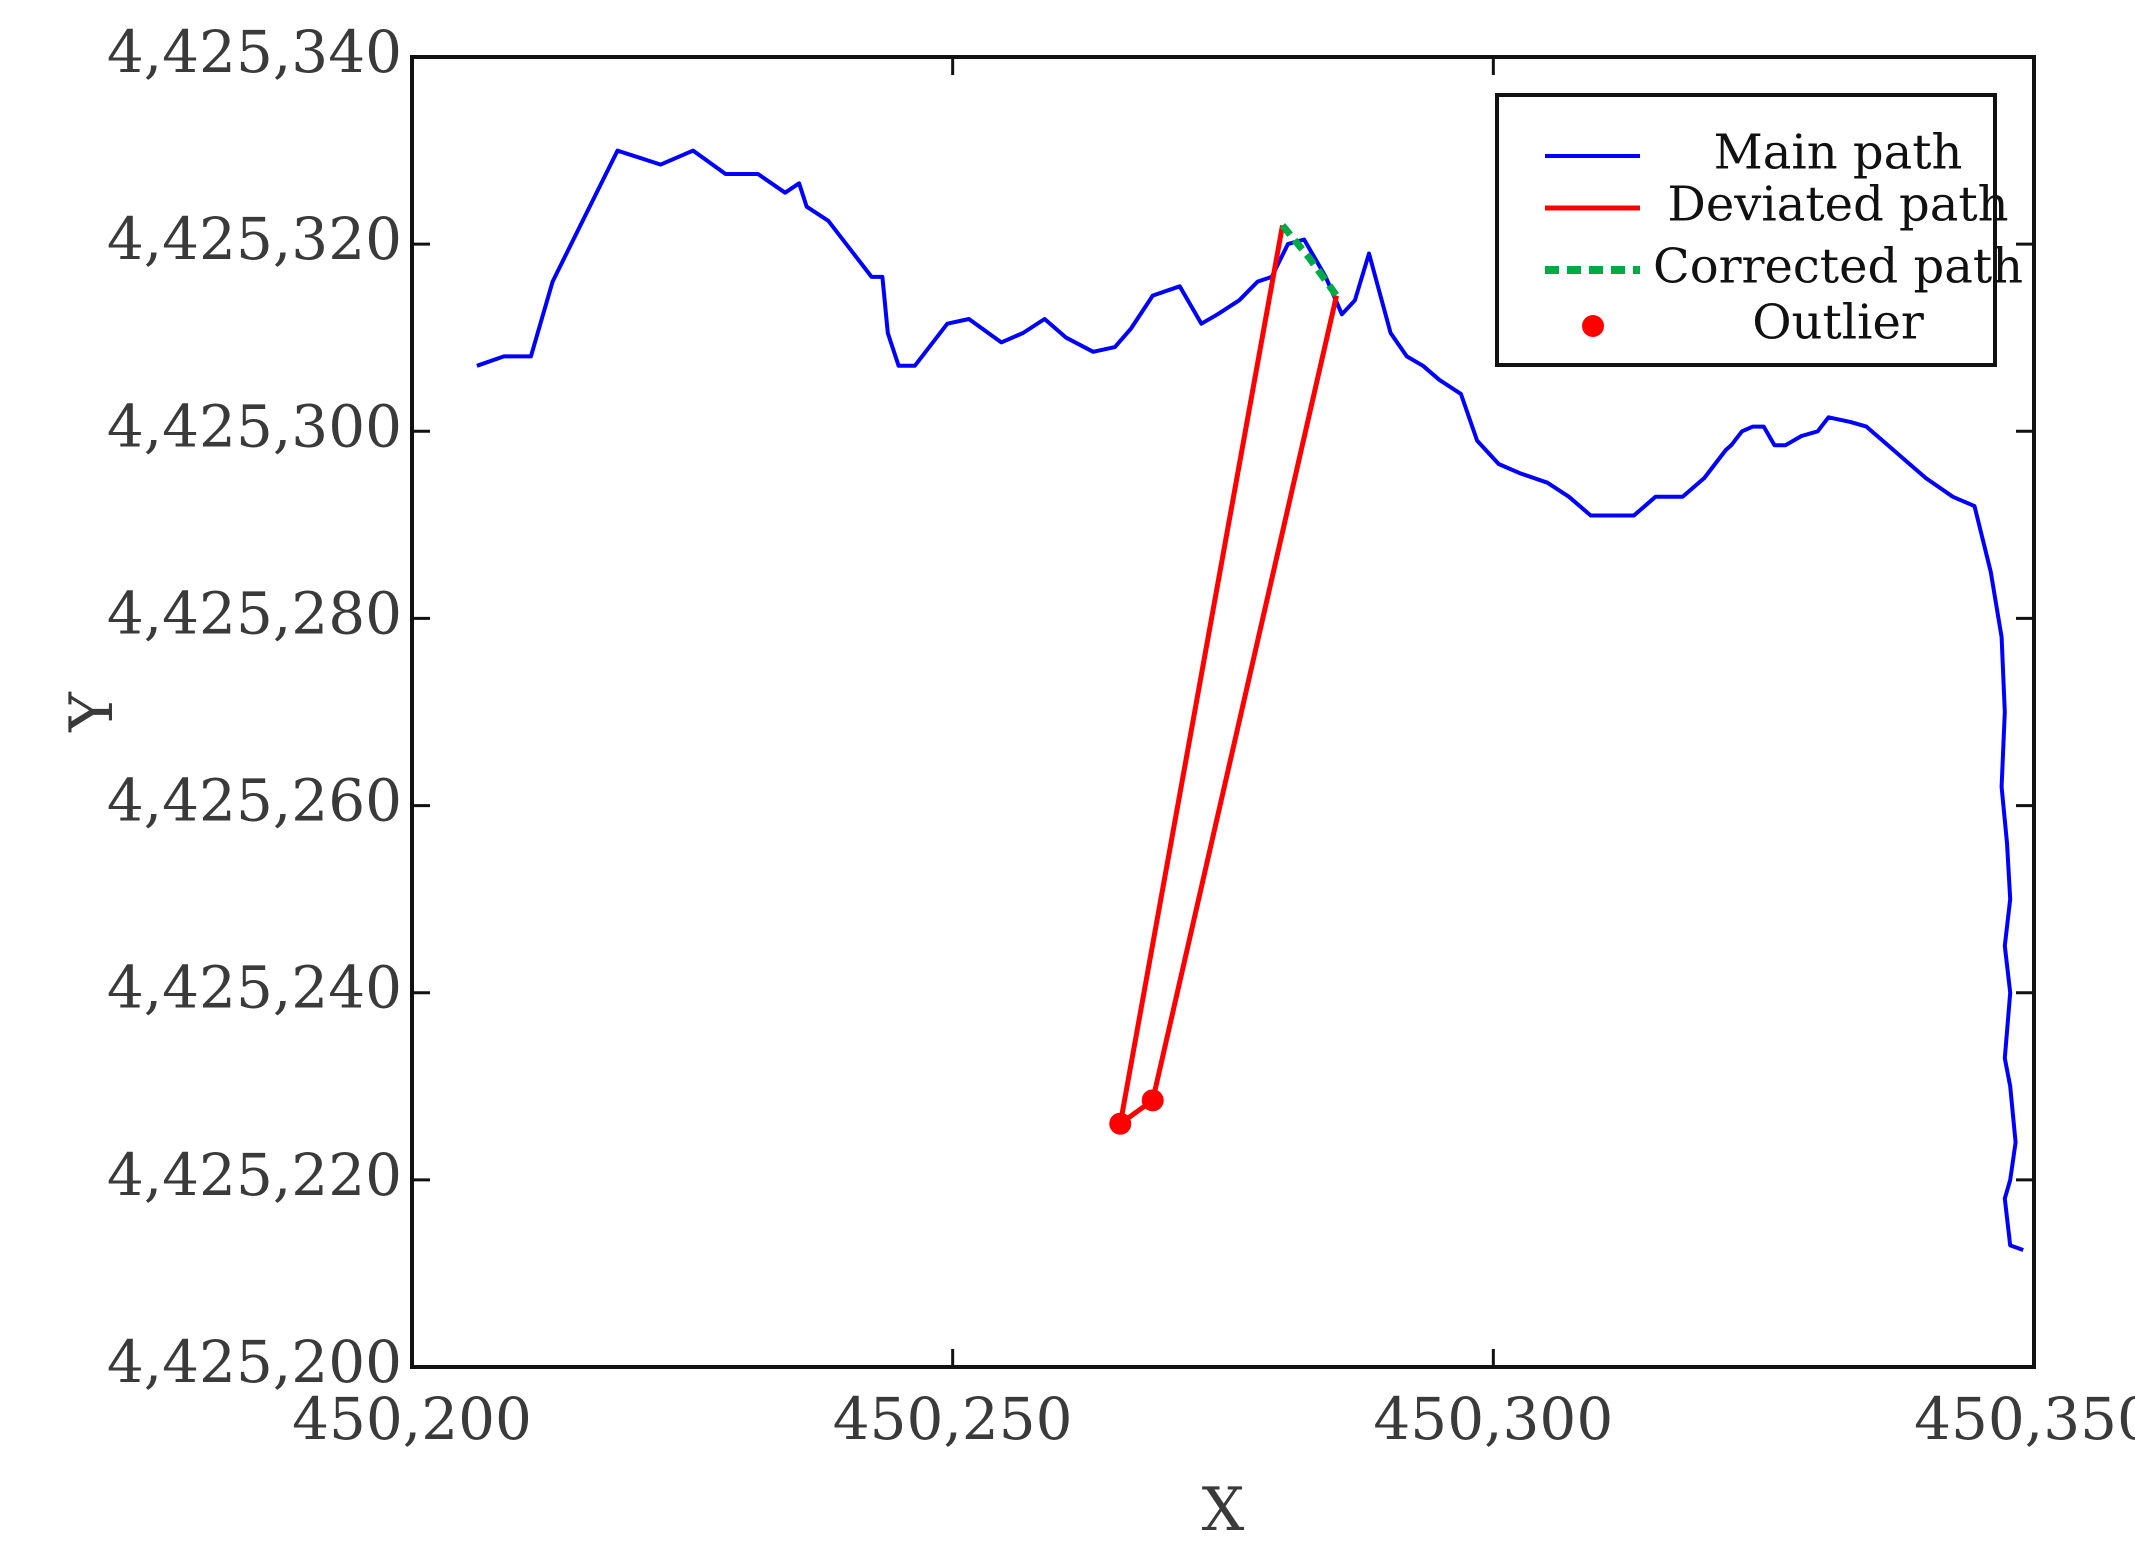 The height and width of the screenshot is (1557, 2135). Describe the element at coordinates (1838, 323) in the screenshot. I see `legend-label-outlier: Outlier` at that location.